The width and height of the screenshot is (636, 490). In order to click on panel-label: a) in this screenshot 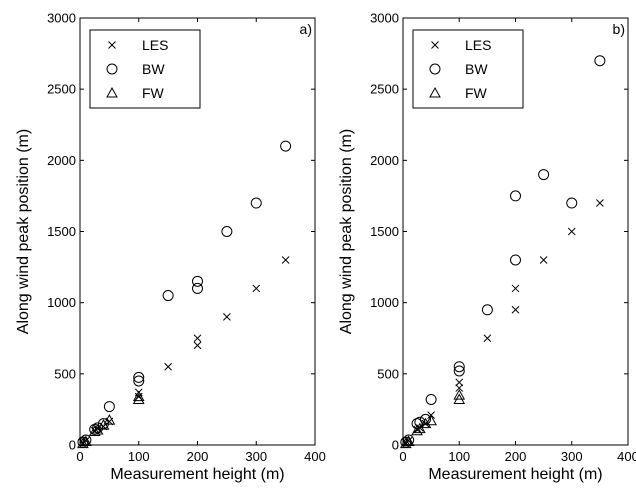, I will do `click(306, 29)`.